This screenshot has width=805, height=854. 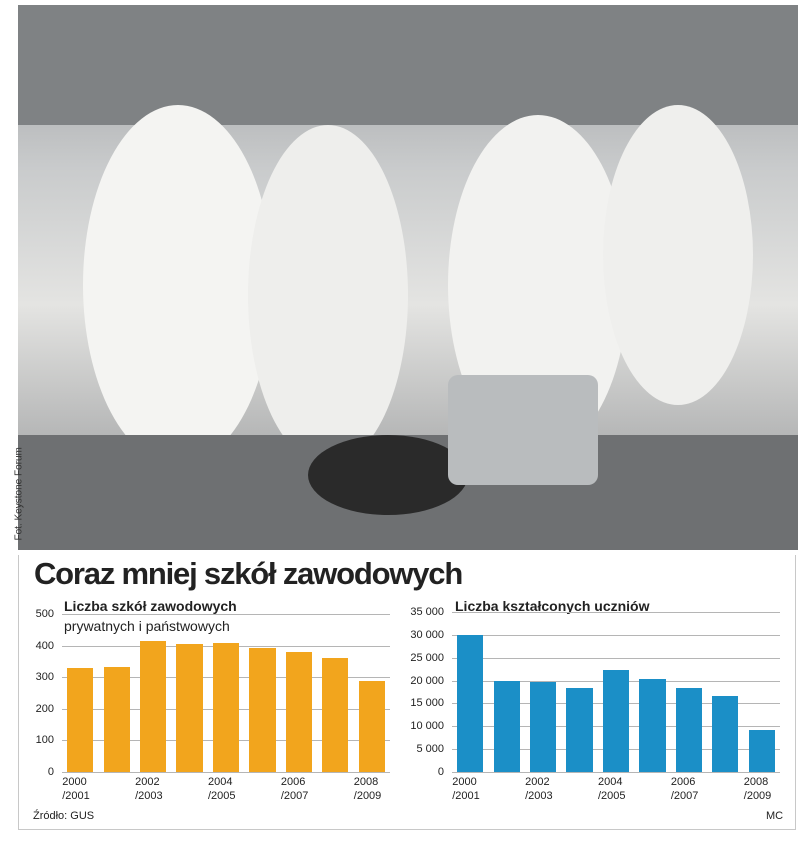 What do you see at coordinates (408, 65) in the screenshot?
I see `hood` at bounding box center [408, 65].